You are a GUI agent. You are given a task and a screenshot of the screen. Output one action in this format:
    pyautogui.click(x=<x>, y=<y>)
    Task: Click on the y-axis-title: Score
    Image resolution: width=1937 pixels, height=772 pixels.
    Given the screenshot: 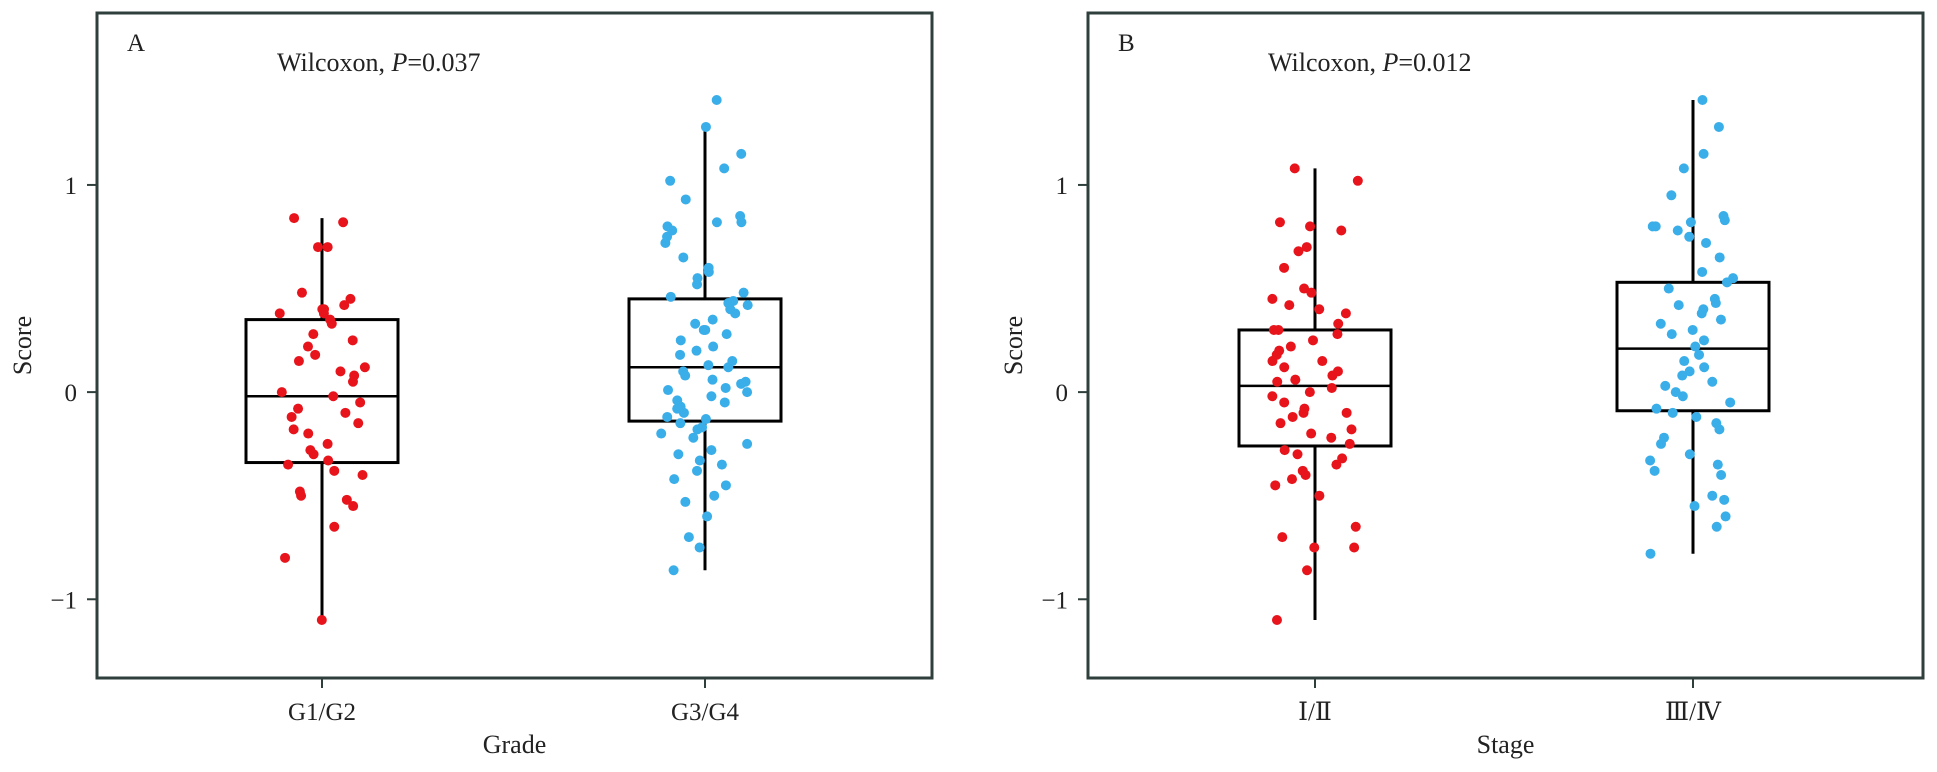 What is the action you would take?
    pyautogui.click(x=1013, y=345)
    